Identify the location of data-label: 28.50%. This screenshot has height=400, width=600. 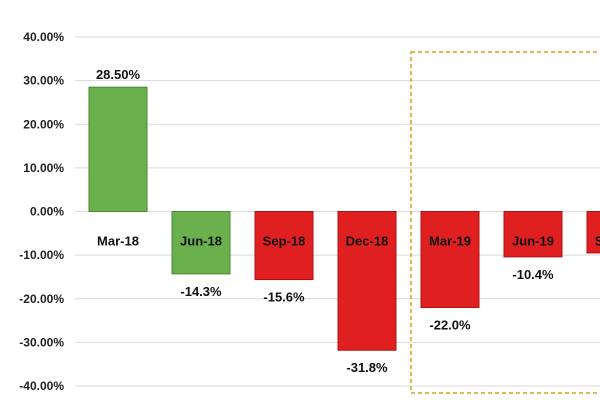
(118, 74).